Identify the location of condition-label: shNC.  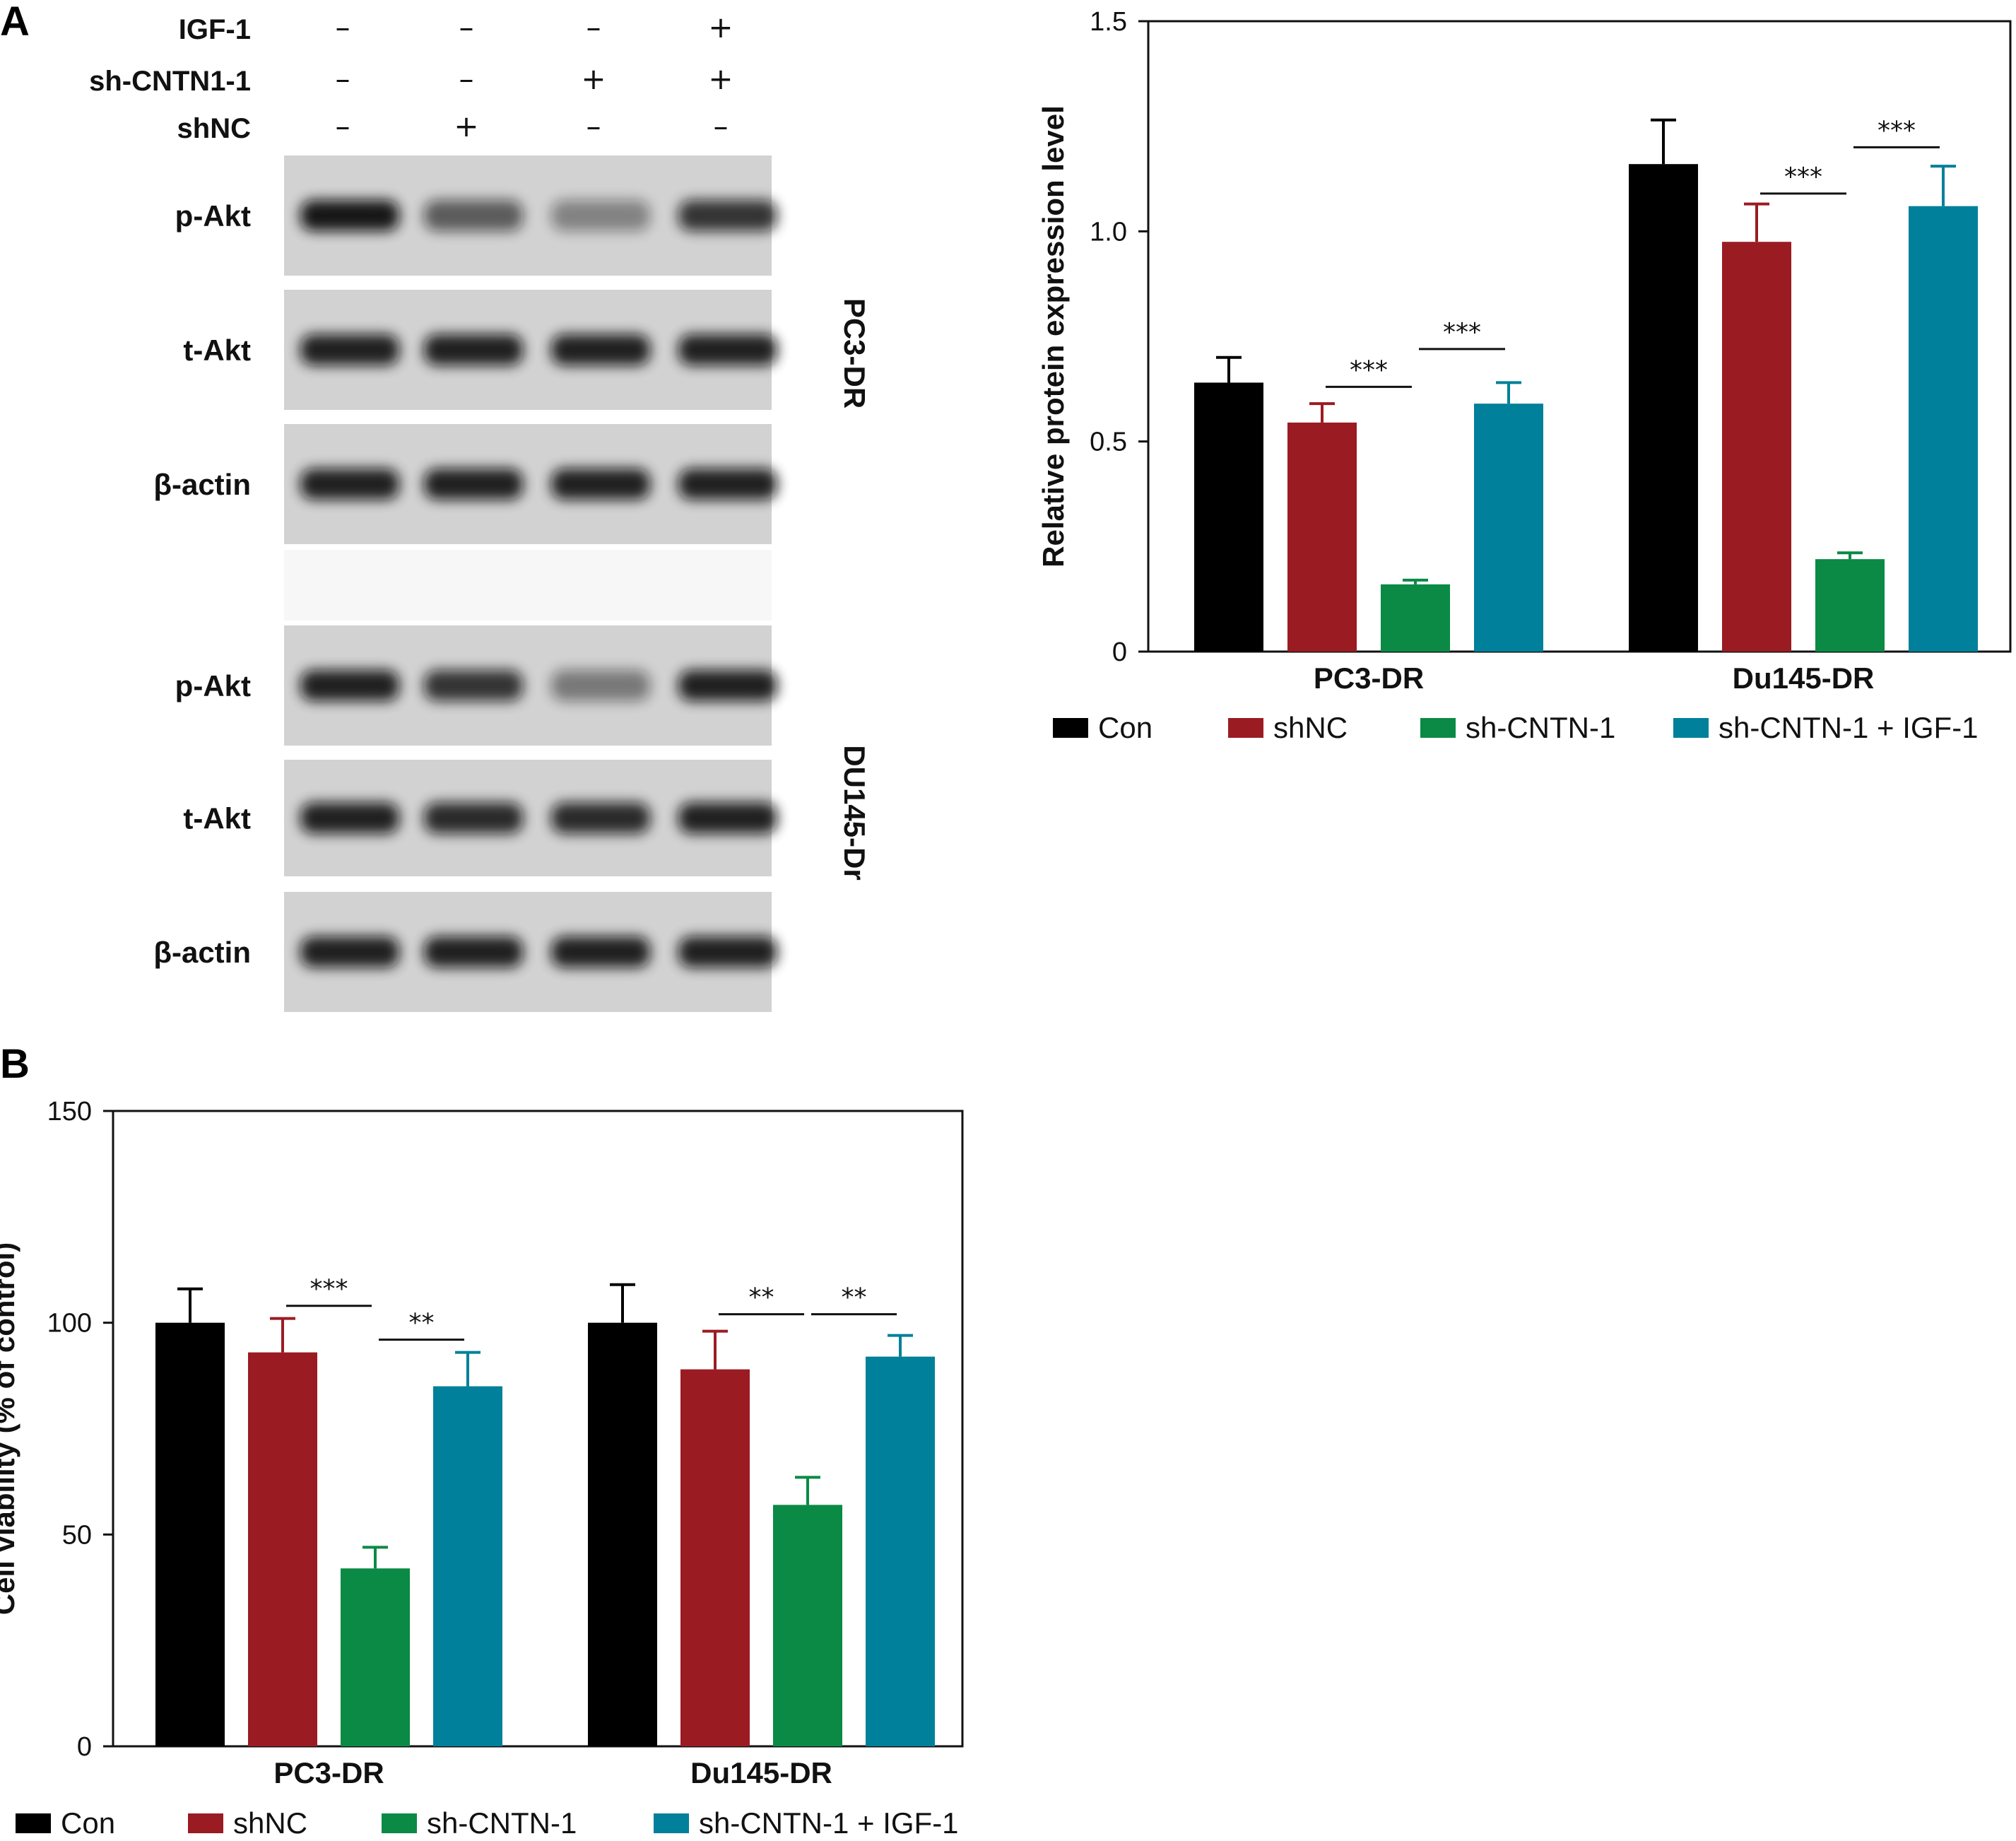
(214, 129).